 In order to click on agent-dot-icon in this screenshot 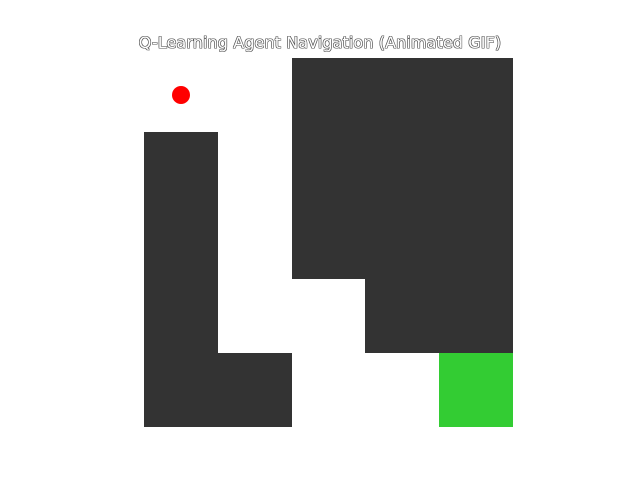, I will do `click(180, 94)`.